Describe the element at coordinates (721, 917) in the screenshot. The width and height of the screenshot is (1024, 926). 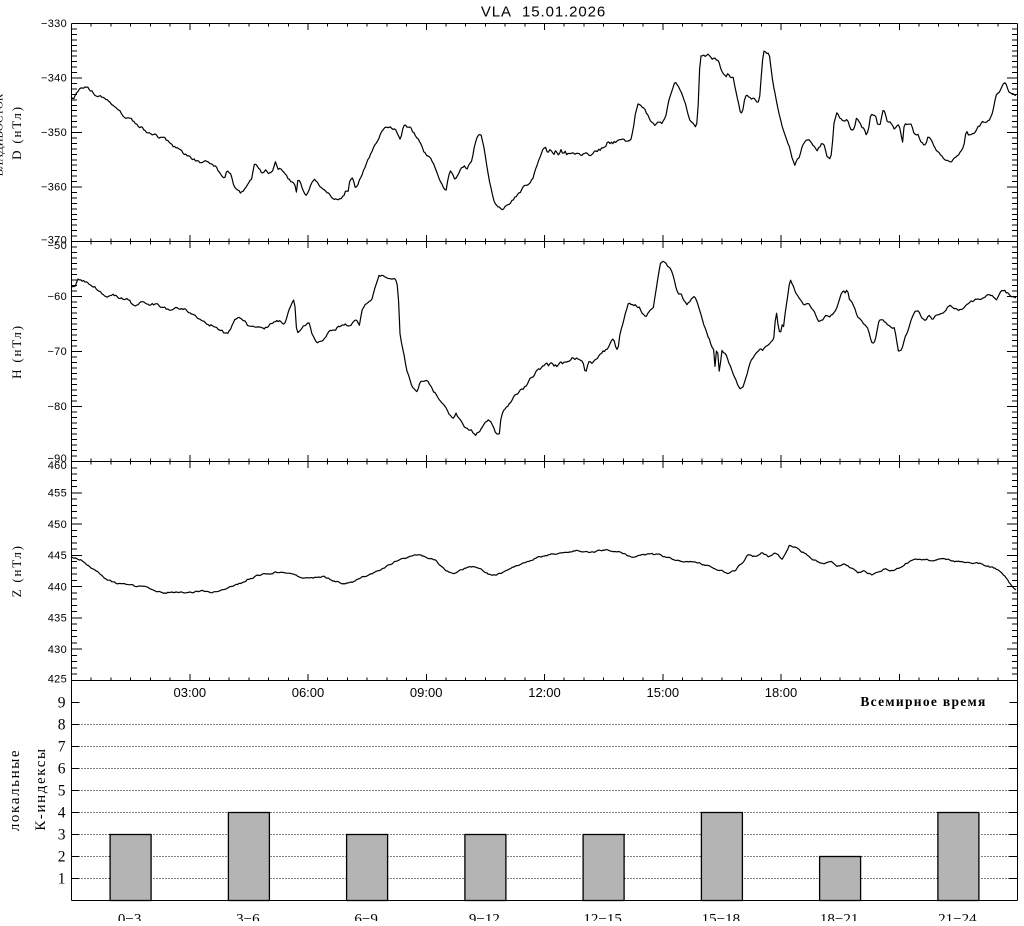
I see `svg-text: 15−18` at that location.